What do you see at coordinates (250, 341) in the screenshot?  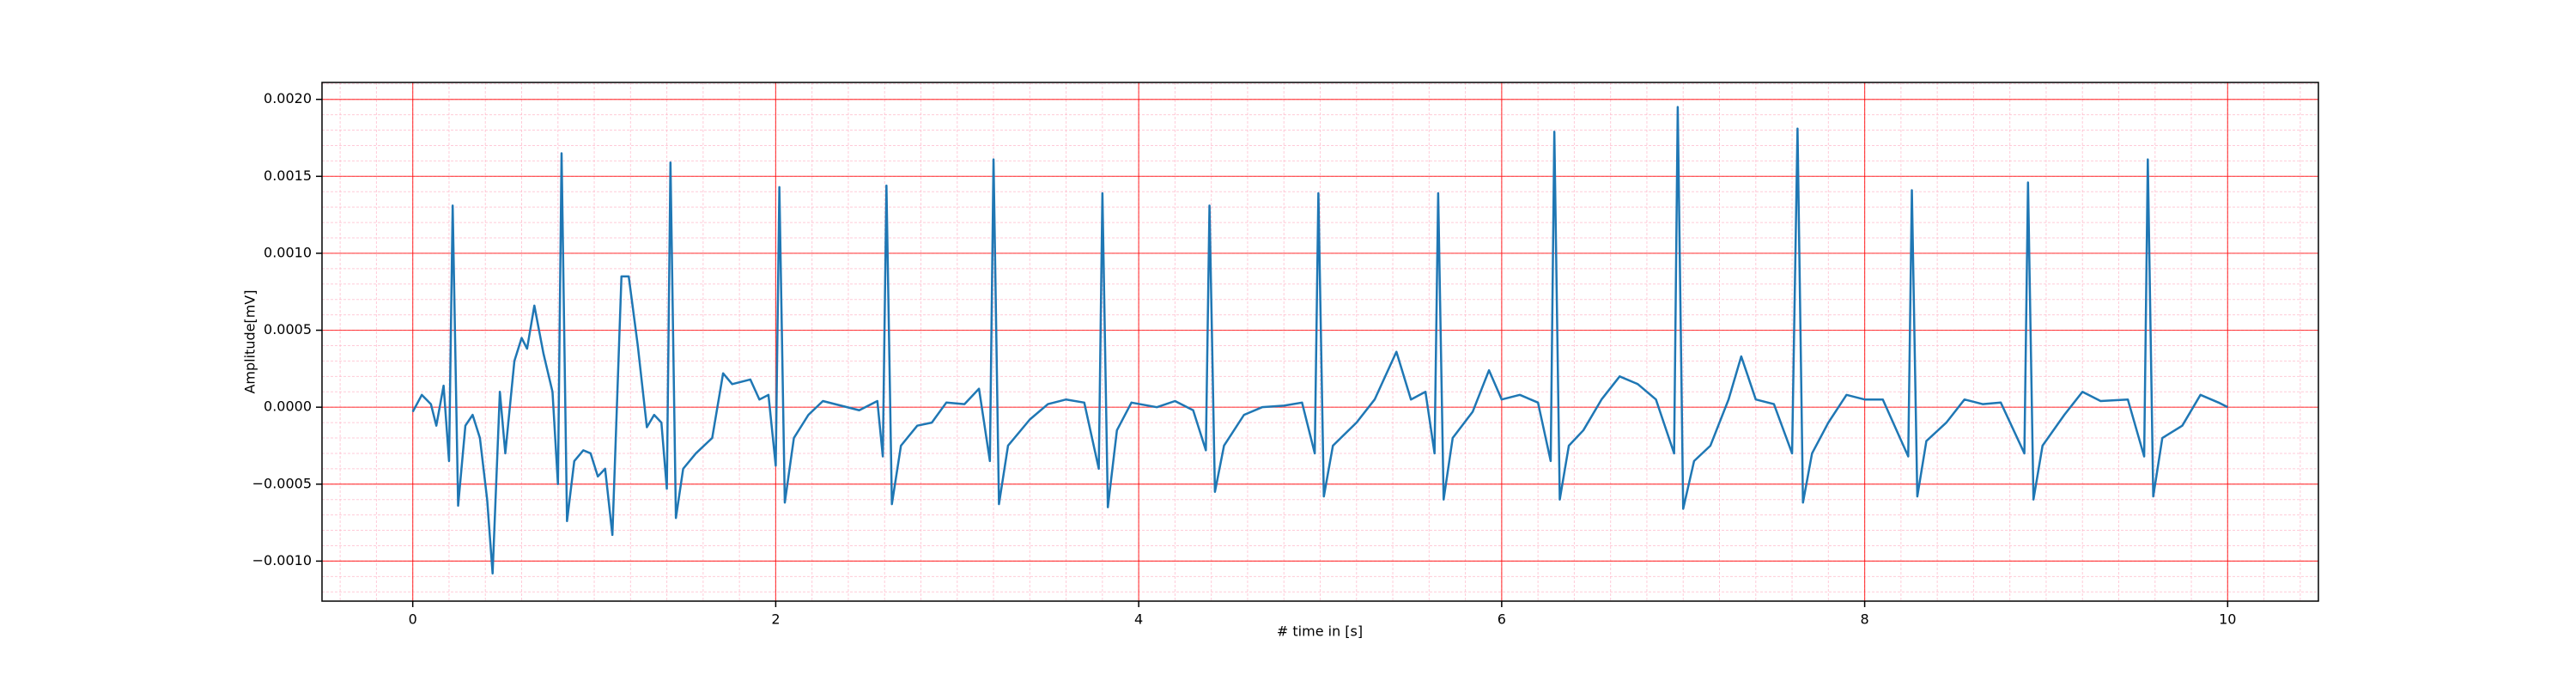 I see `y-axis-label: Amplitude[mV]` at bounding box center [250, 341].